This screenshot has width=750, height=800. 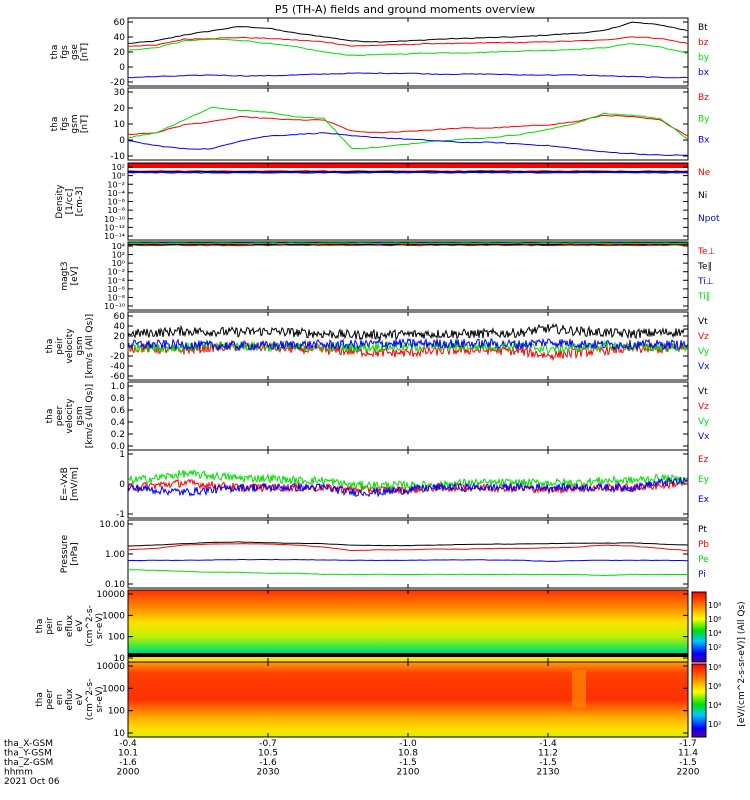 I want to click on ephemeris-value: 11.2, so click(x=548, y=754).